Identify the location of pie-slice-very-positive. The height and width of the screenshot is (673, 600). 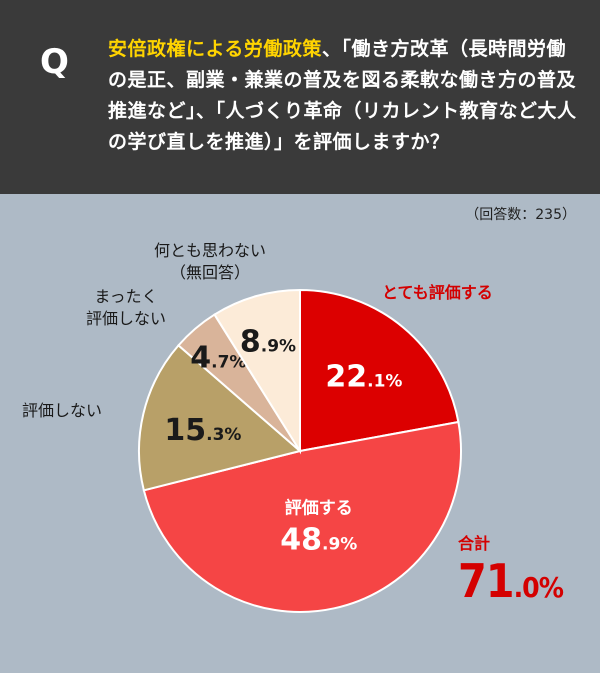
(379, 370).